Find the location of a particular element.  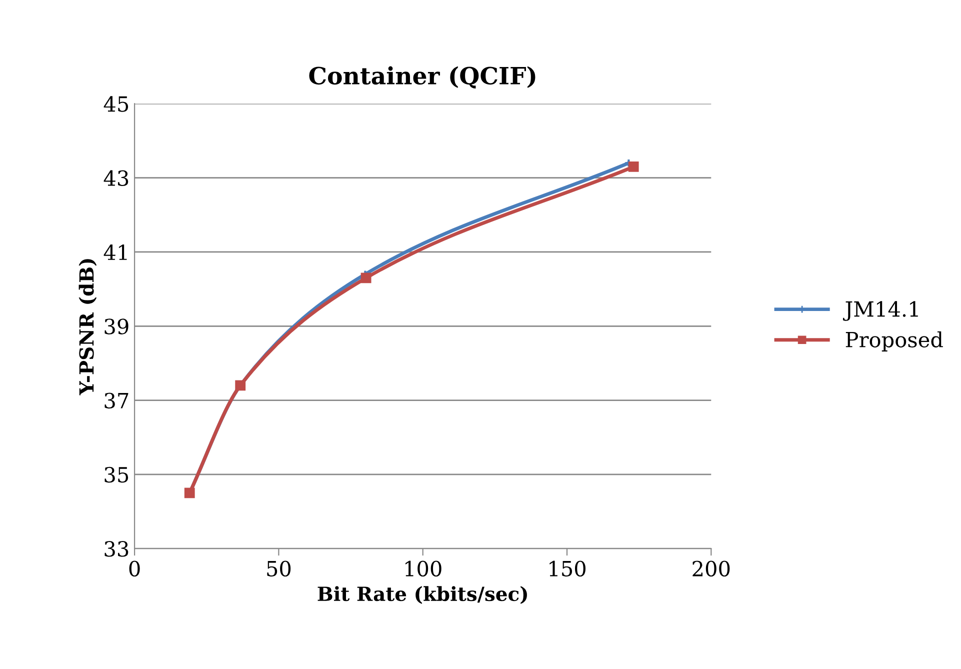

y-tick-label: 41 is located at coordinates (115, 252).